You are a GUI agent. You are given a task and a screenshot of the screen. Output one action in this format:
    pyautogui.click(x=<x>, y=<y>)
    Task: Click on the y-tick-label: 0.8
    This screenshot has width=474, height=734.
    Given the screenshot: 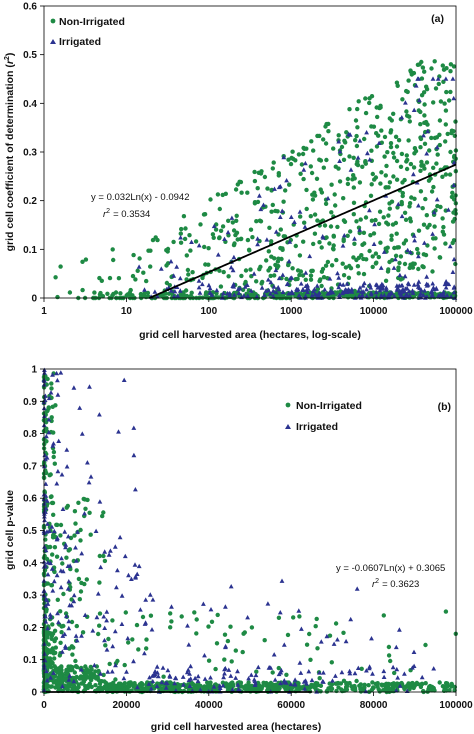 What is the action you would take?
    pyautogui.click(x=30, y=434)
    